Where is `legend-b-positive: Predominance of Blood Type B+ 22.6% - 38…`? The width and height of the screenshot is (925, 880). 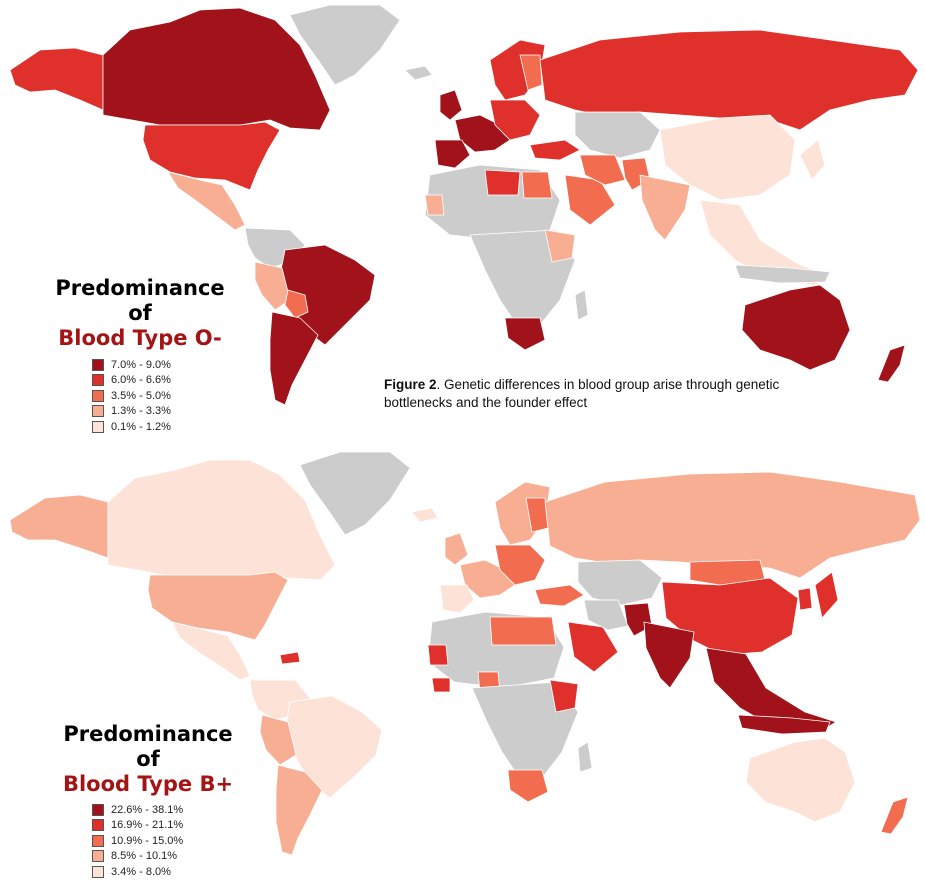
legend-b-positive: Predominance of Blood Type B+ 22.6% - 38… is located at coordinates (148, 801).